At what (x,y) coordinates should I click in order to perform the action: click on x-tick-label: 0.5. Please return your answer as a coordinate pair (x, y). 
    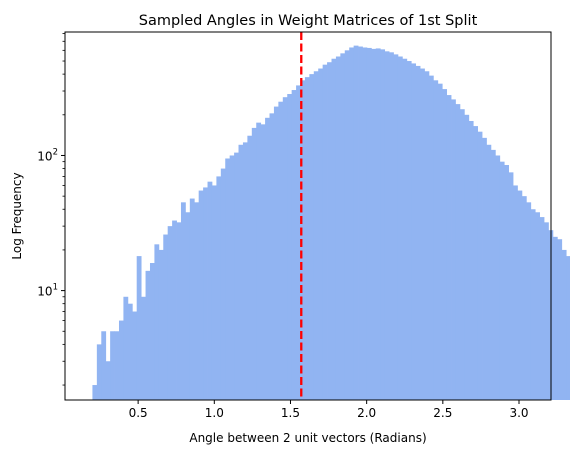
    Looking at the image, I should click on (138, 413).